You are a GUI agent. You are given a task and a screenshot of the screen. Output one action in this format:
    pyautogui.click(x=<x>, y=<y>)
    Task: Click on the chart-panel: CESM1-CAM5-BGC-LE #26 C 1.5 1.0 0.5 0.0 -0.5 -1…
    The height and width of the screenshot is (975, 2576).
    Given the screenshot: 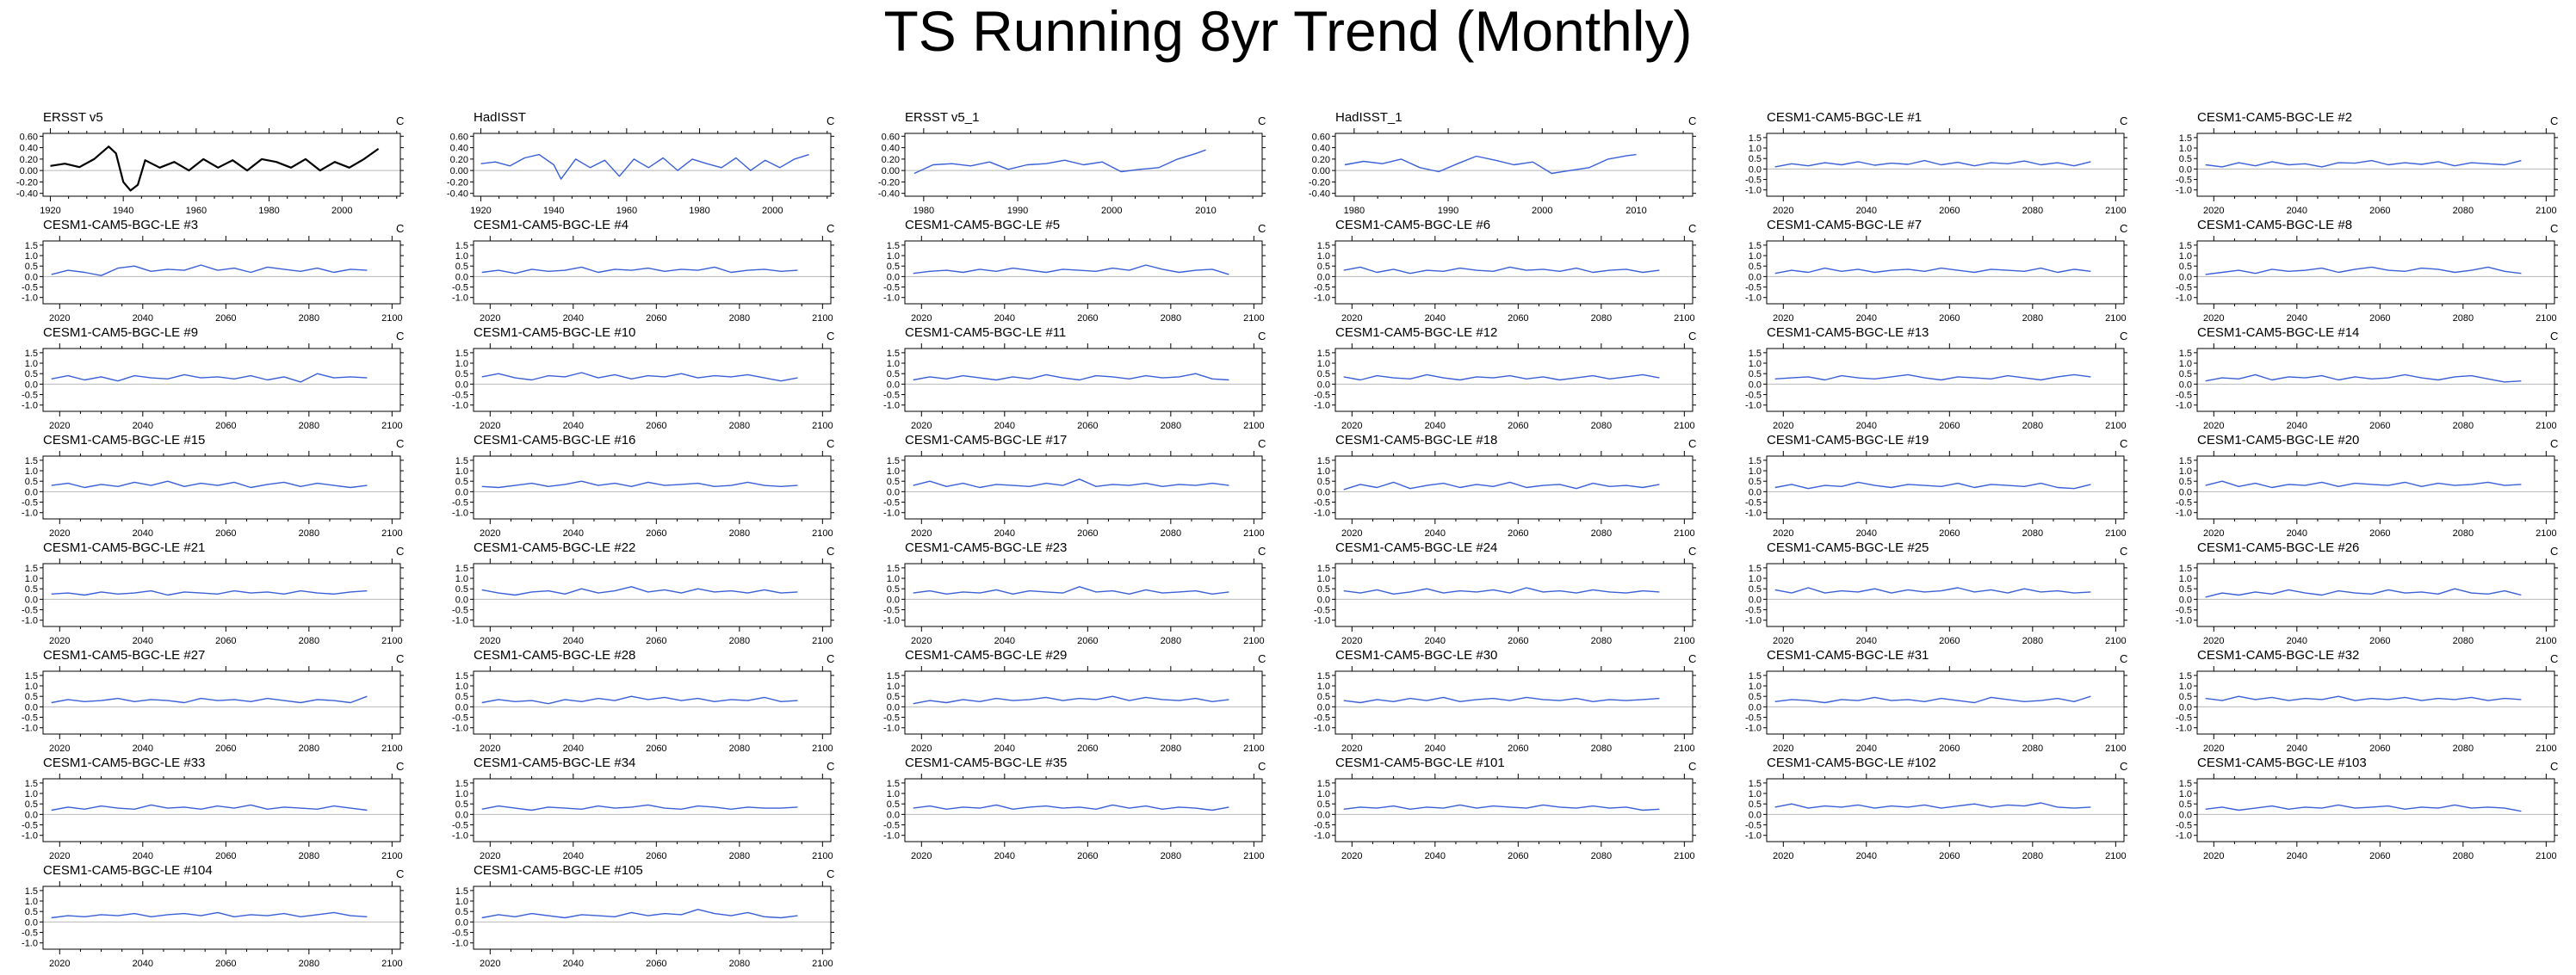 What is the action you would take?
    pyautogui.click(x=2365, y=595)
    